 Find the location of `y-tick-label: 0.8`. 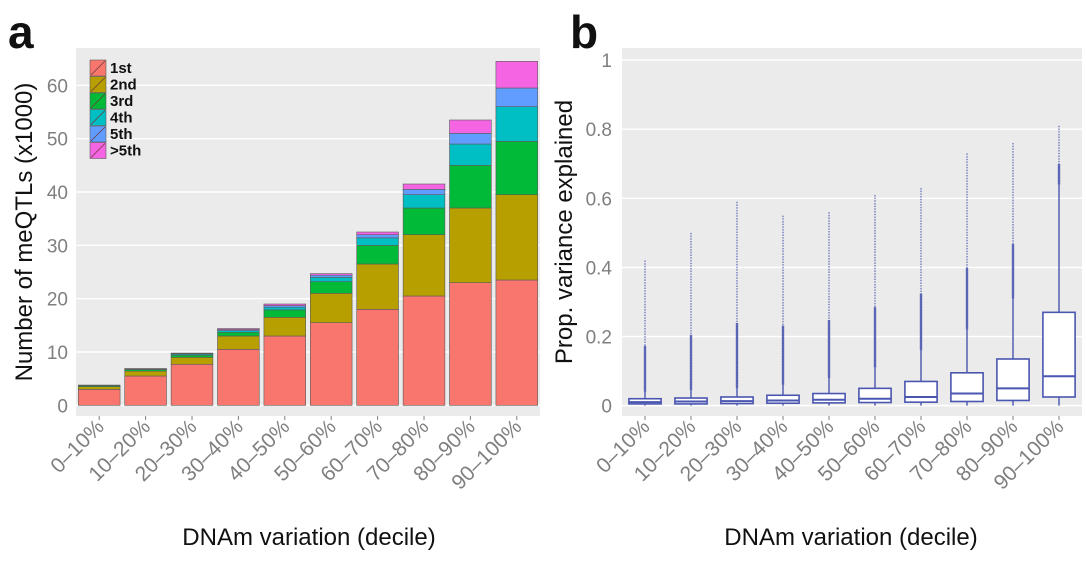

y-tick-label: 0.8 is located at coordinates (599, 130).